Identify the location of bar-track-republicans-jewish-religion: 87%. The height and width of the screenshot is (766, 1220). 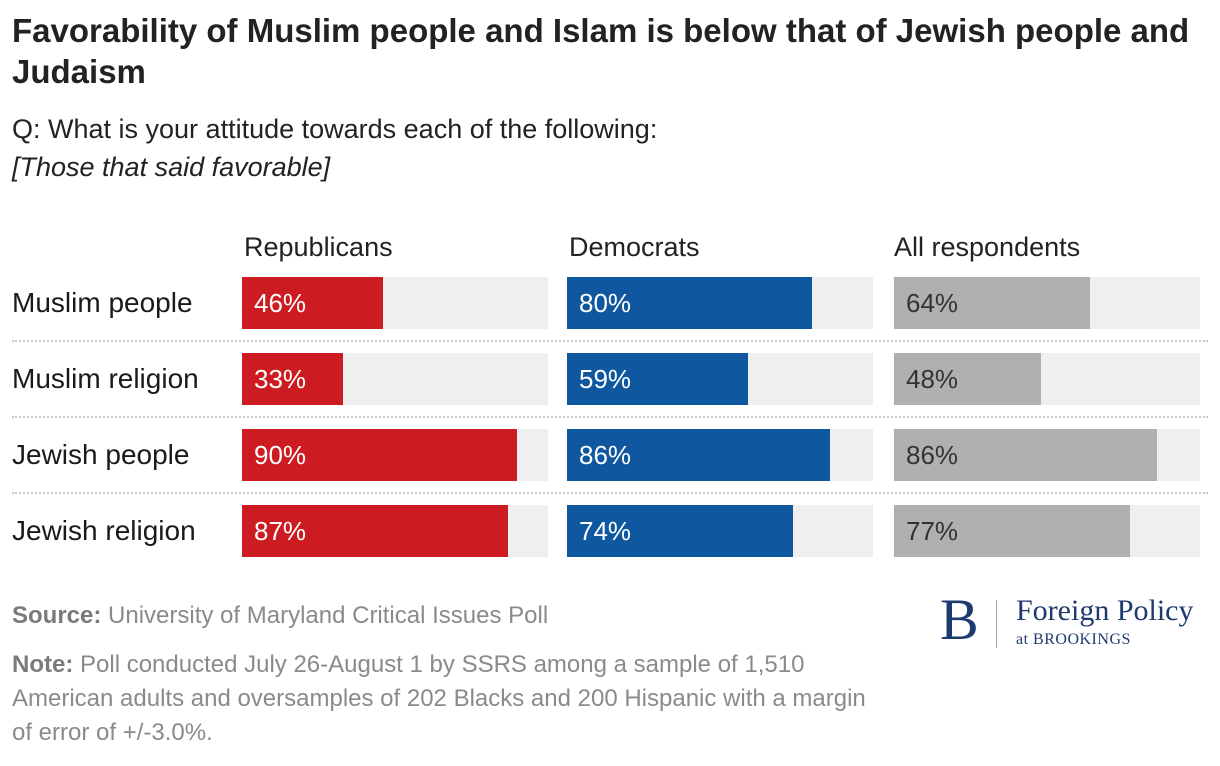
(395, 531).